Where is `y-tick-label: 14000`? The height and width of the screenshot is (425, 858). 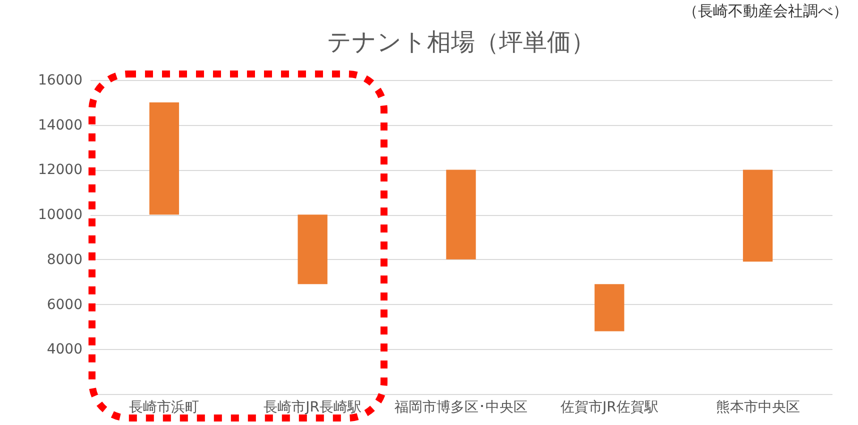 y-tick-label: 14000 is located at coordinates (60, 125).